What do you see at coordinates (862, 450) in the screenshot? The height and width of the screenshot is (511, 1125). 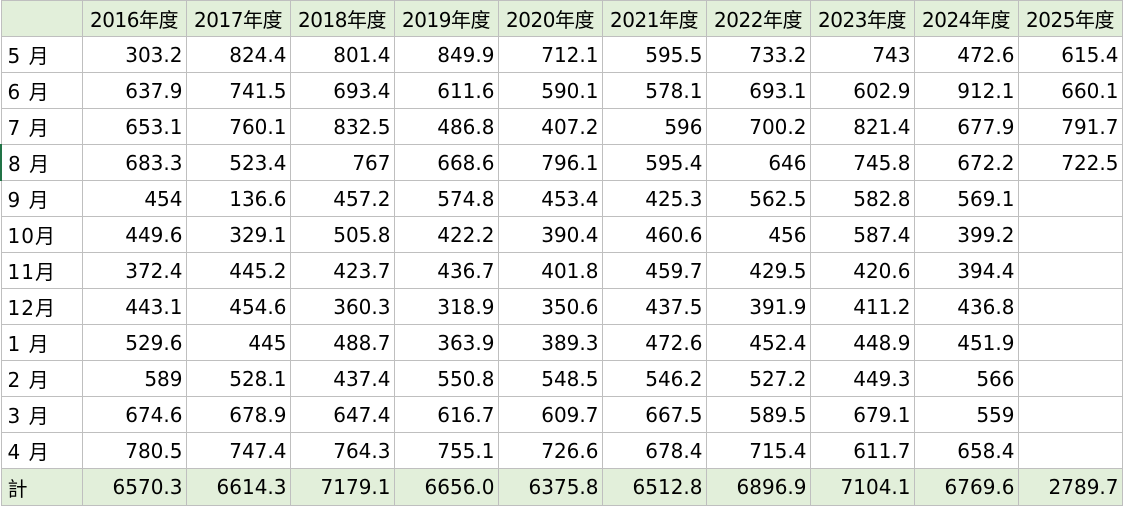 I see `table-cell: 611.7` at bounding box center [862, 450].